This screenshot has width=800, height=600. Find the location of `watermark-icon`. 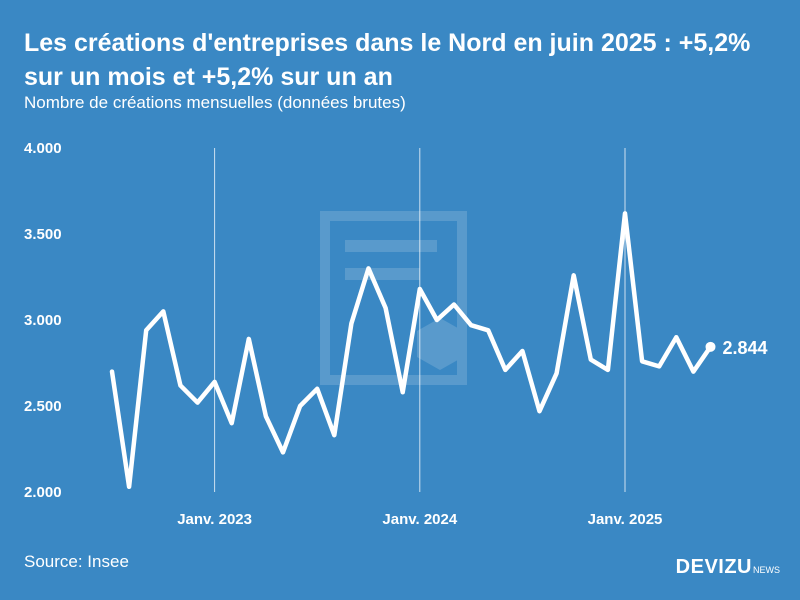

watermark-icon is located at coordinates (393, 298).